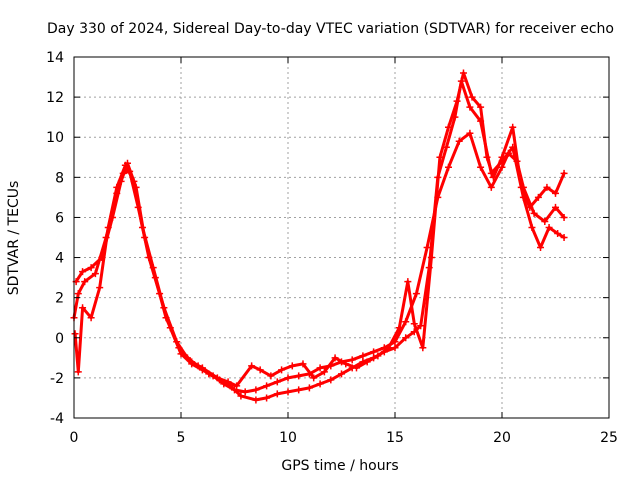 The width and height of the screenshot is (640, 480). Describe the element at coordinates (55, 238) in the screenshot. I see `y-tick-labels: -4 -2 0 2 4 6 8 10 12 14` at that location.